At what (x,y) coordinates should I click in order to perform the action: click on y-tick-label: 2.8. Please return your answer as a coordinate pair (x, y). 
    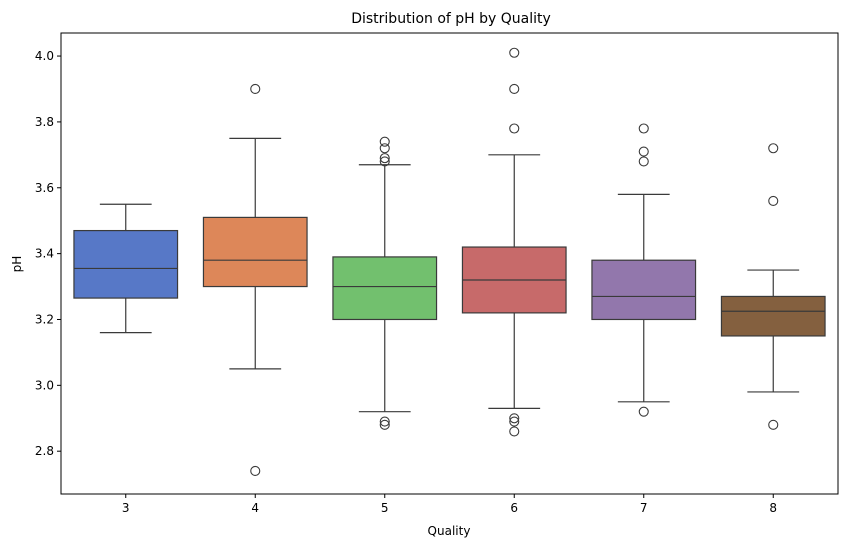
    Looking at the image, I should click on (44, 451).